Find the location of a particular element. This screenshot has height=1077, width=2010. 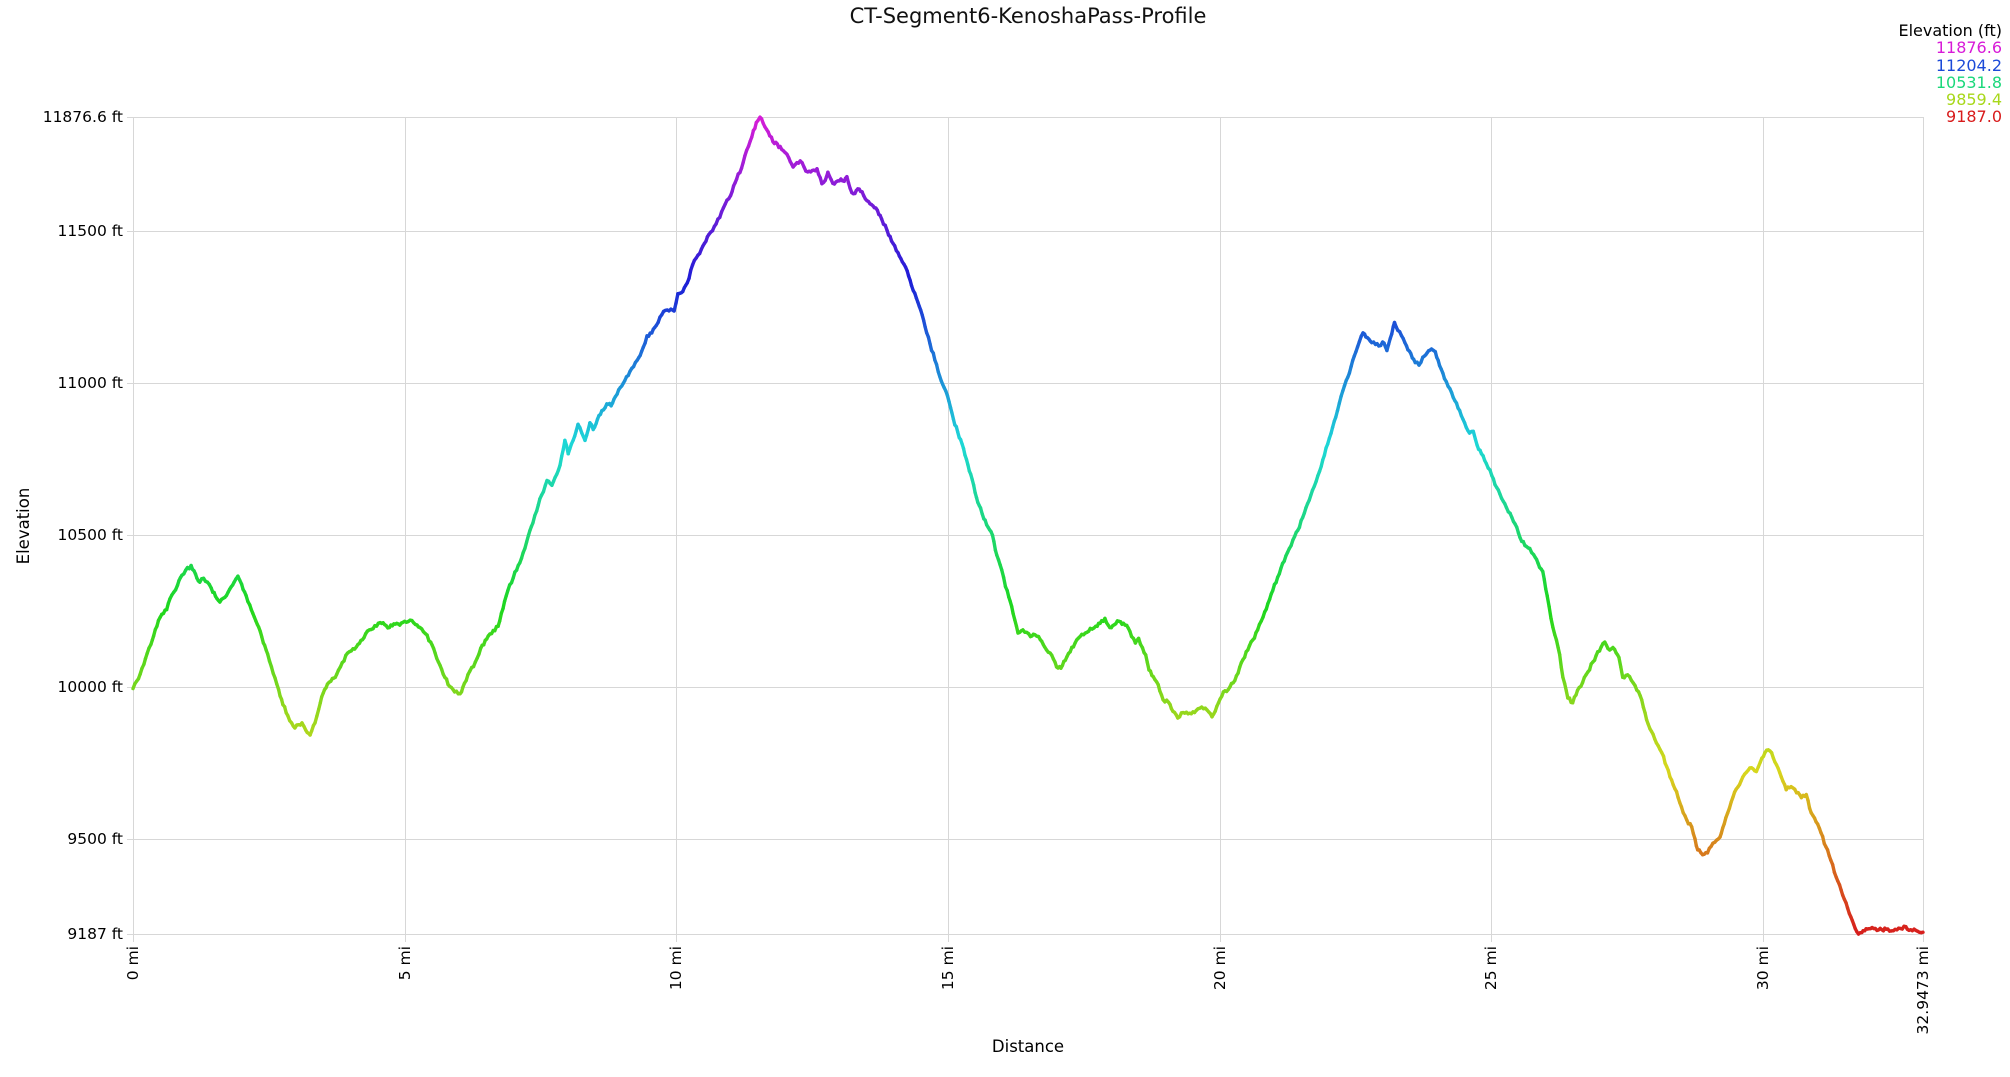

x-axis-tick-label: 5 mi is located at coordinates (404, 963).